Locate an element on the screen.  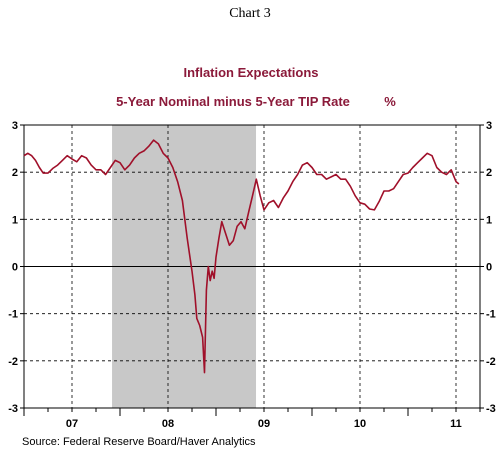
chart-unit: % is located at coordinates (390, 101).